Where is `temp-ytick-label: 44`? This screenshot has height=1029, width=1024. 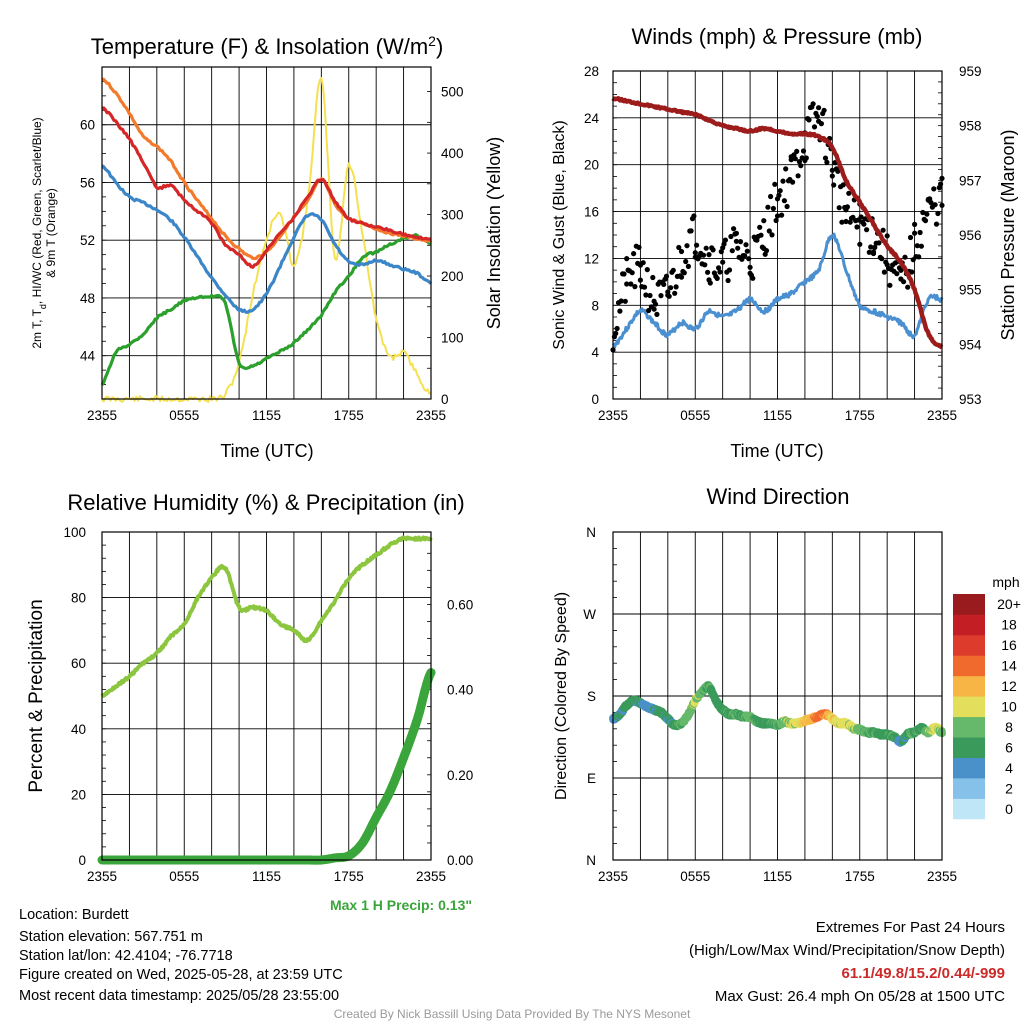
temp-ytick-label: 44 is located at coordinates (88, 356).